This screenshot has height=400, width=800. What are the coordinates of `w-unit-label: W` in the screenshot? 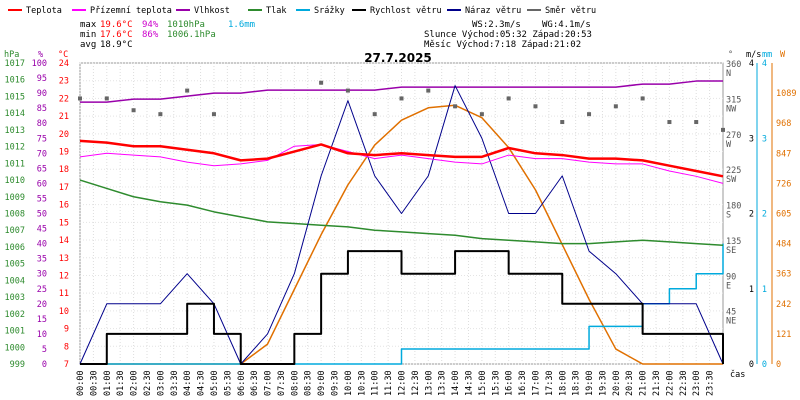 It's located at (783, 55).